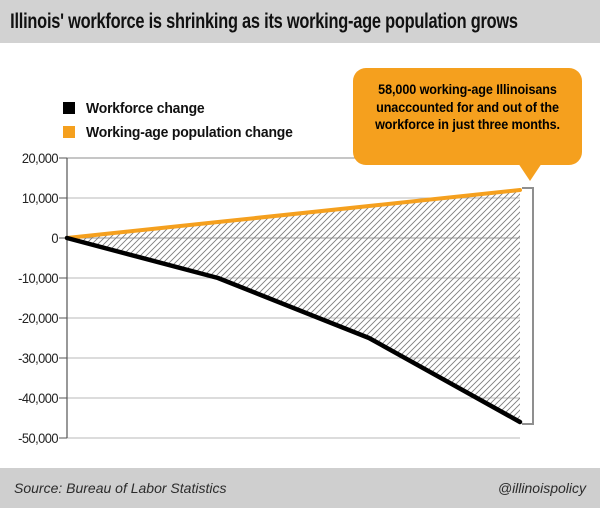 The image size is (600, 508). I want to click on workforce-swatch-icon, so click(69, 108).